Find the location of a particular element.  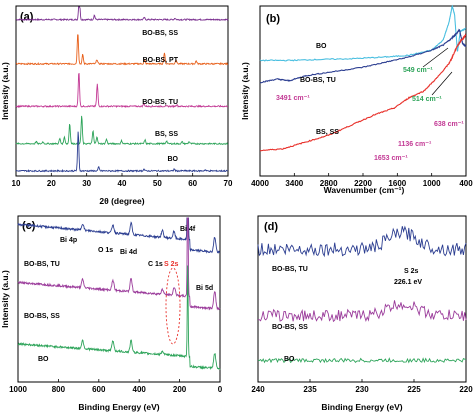

panel-d-annotations: S 2s 226.1 eV BO-BS, TU BO-BS, SS BO is located at coordinates (347, 314).